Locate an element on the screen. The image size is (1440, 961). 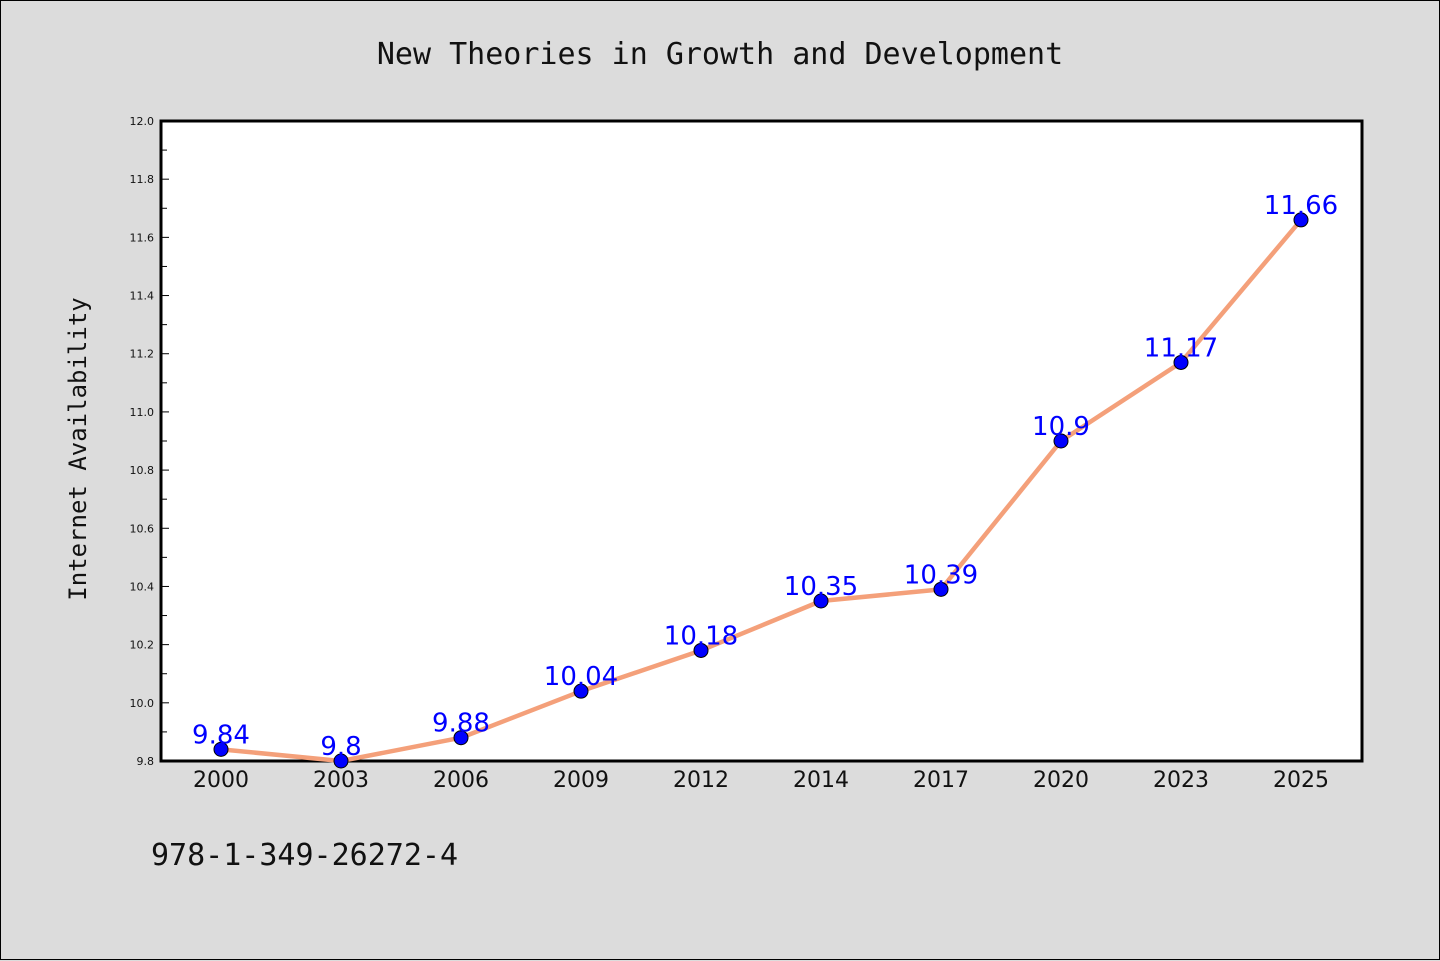
data-label: 10.39 is located at coordinates (941, 575).